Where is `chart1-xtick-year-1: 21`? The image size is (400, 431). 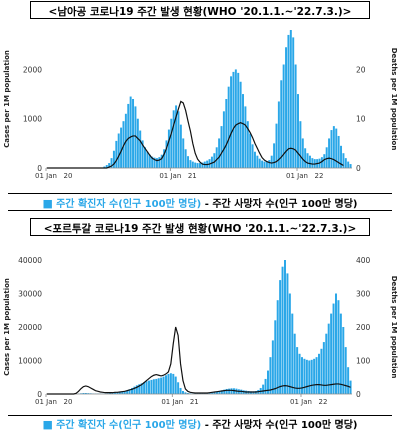
chart1-xtick-year-1: 21 is located at coordinates (192, 176).